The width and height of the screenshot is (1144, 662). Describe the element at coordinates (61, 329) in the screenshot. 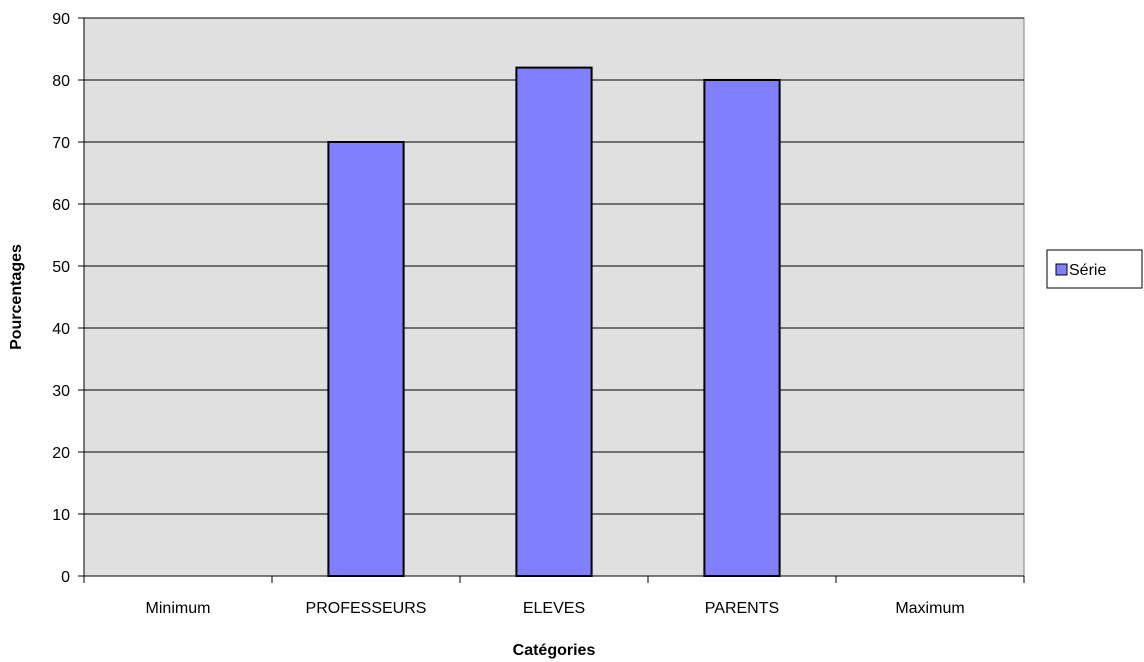

I see `y-tick-label: 40` at that location.